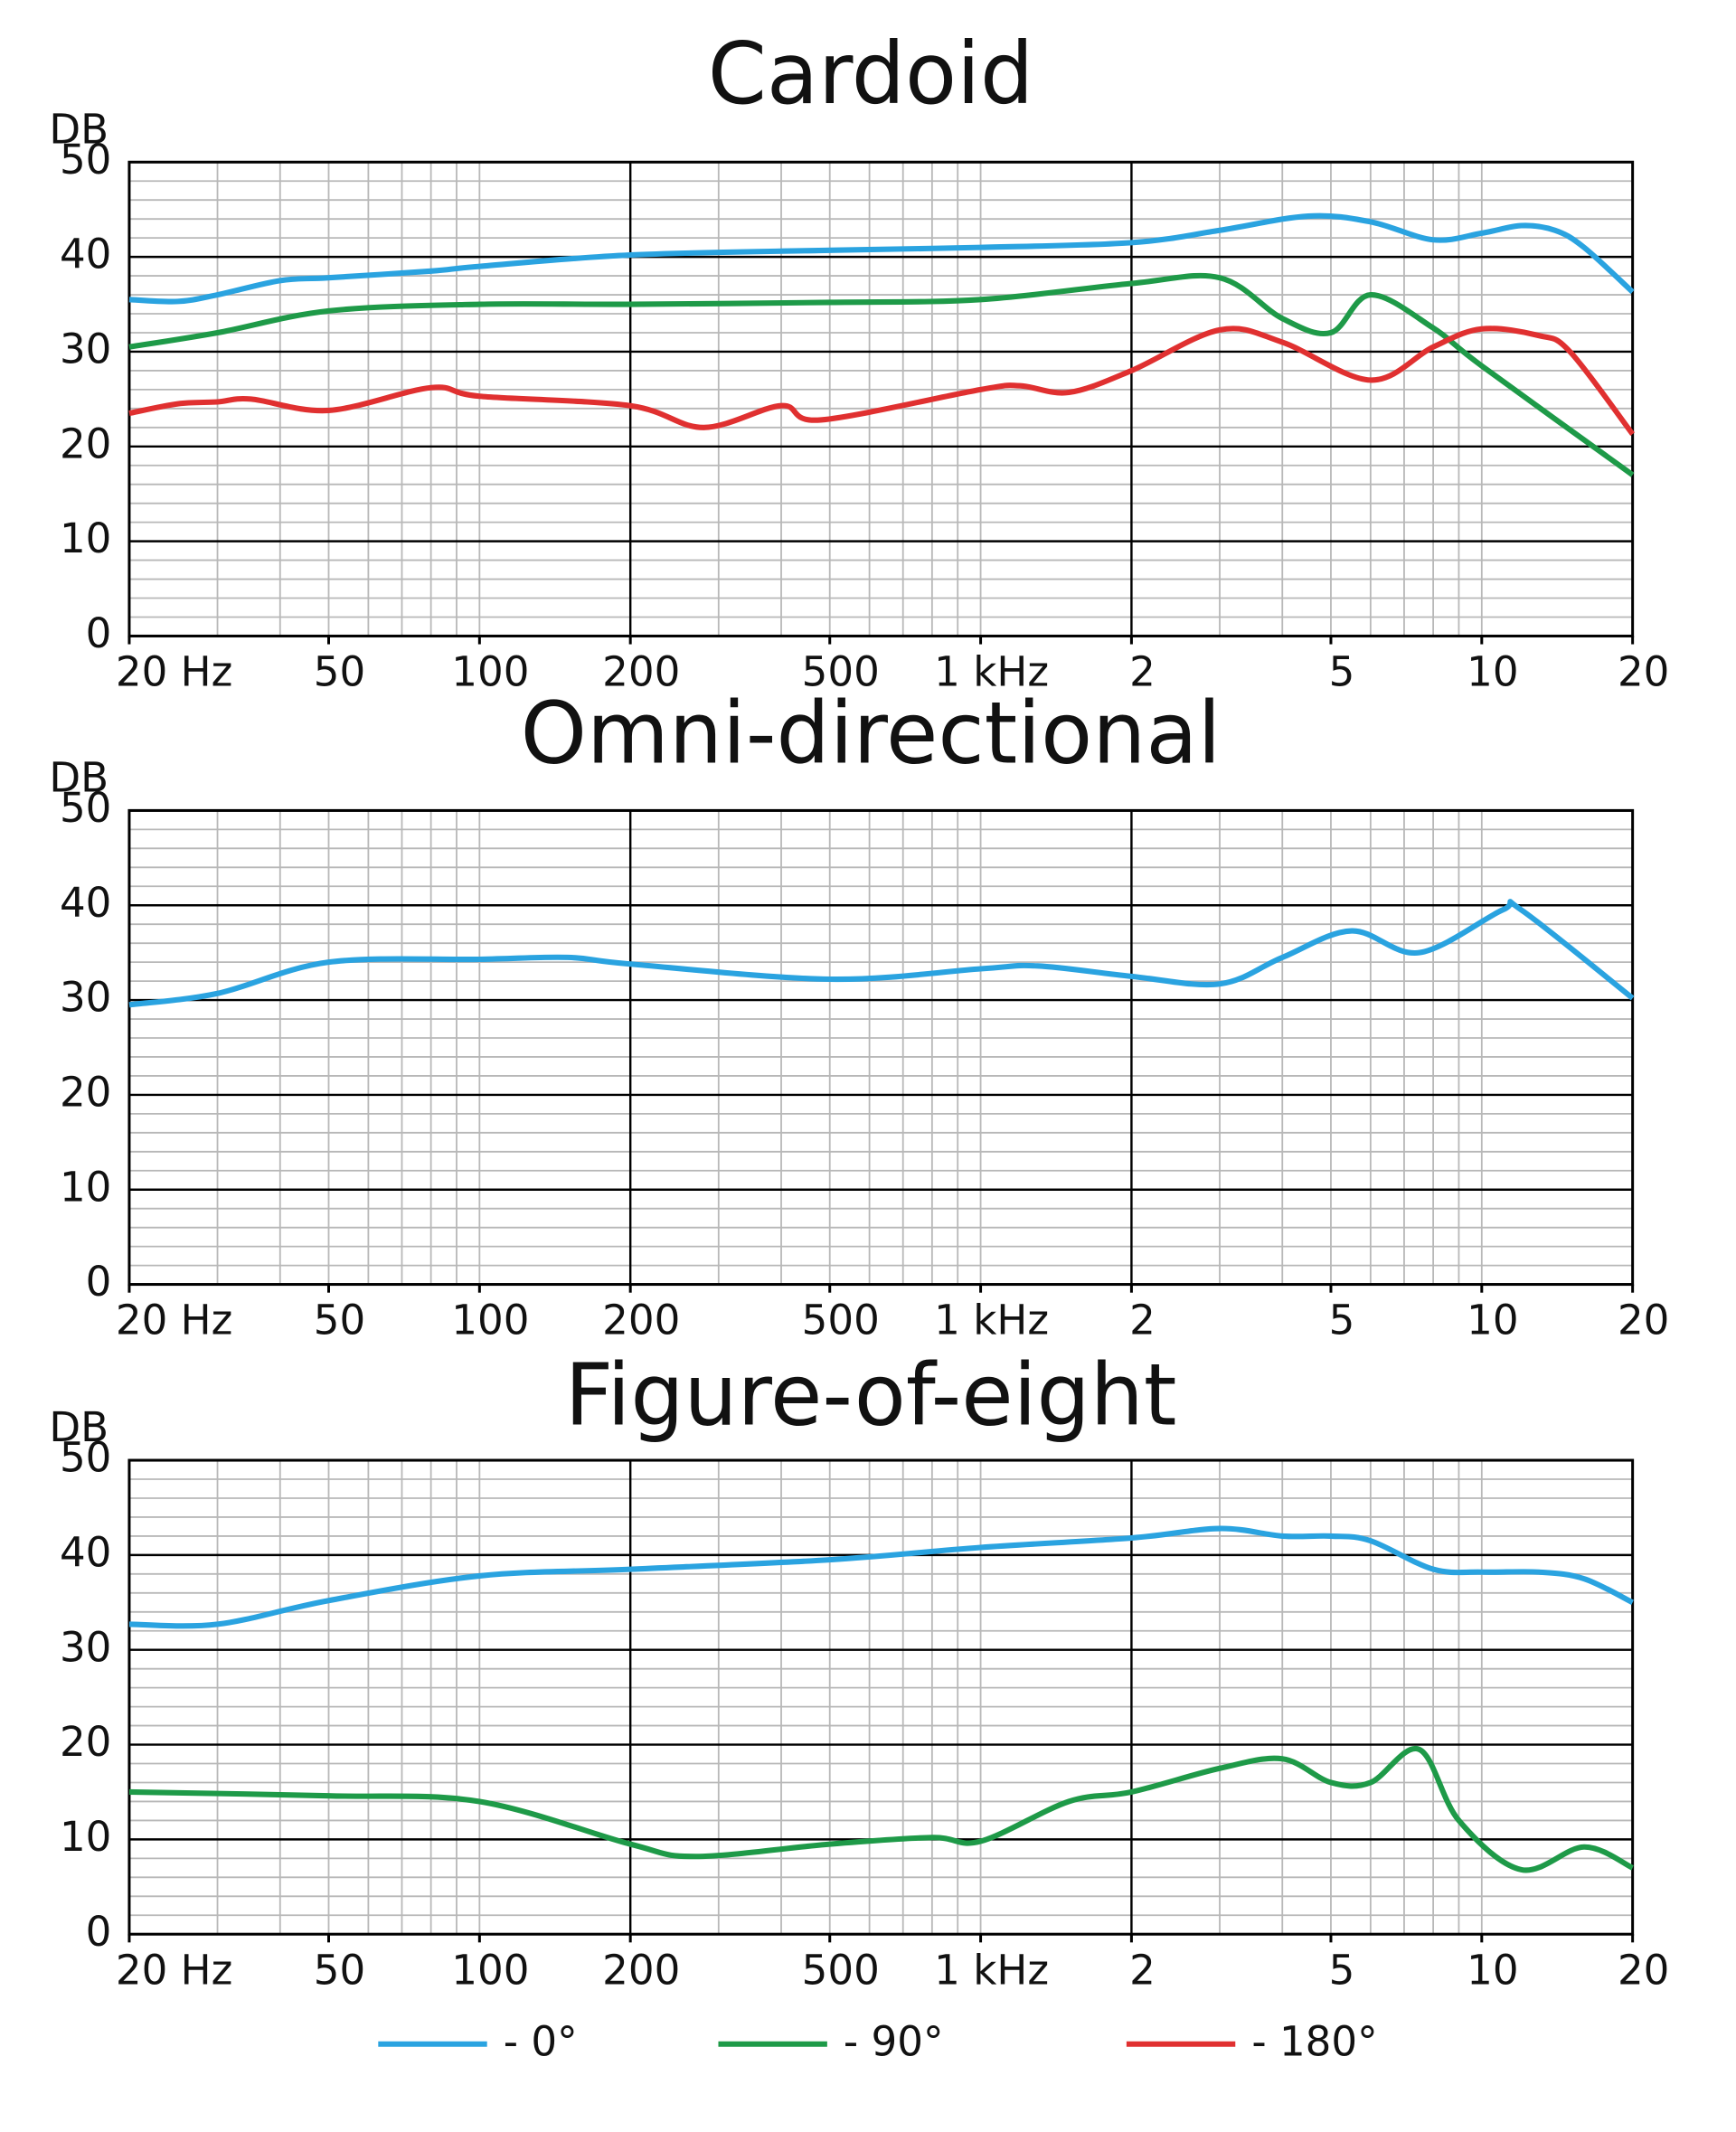  Describe the element at coordinates (872, 734) in the screenshot. I see `chart-title: Omni-directional` at that location.